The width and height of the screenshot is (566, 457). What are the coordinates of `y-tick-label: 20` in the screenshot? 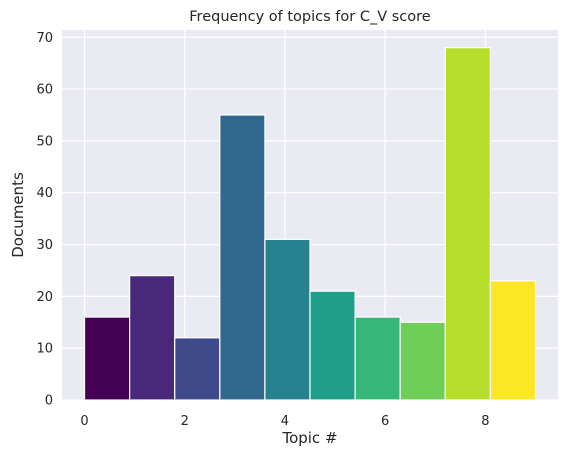 It's located at (44, 297).